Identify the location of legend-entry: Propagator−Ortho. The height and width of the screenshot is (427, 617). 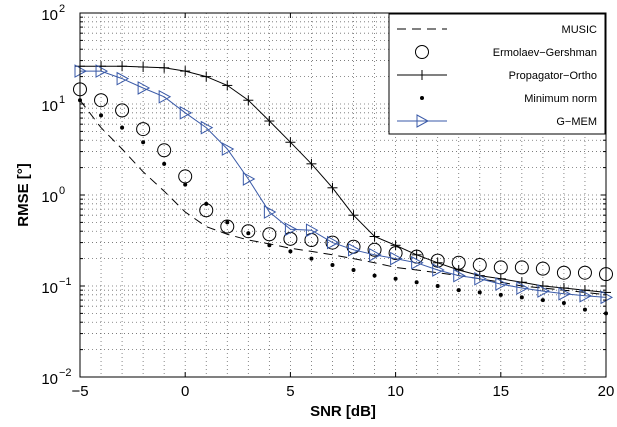
(497, 76).